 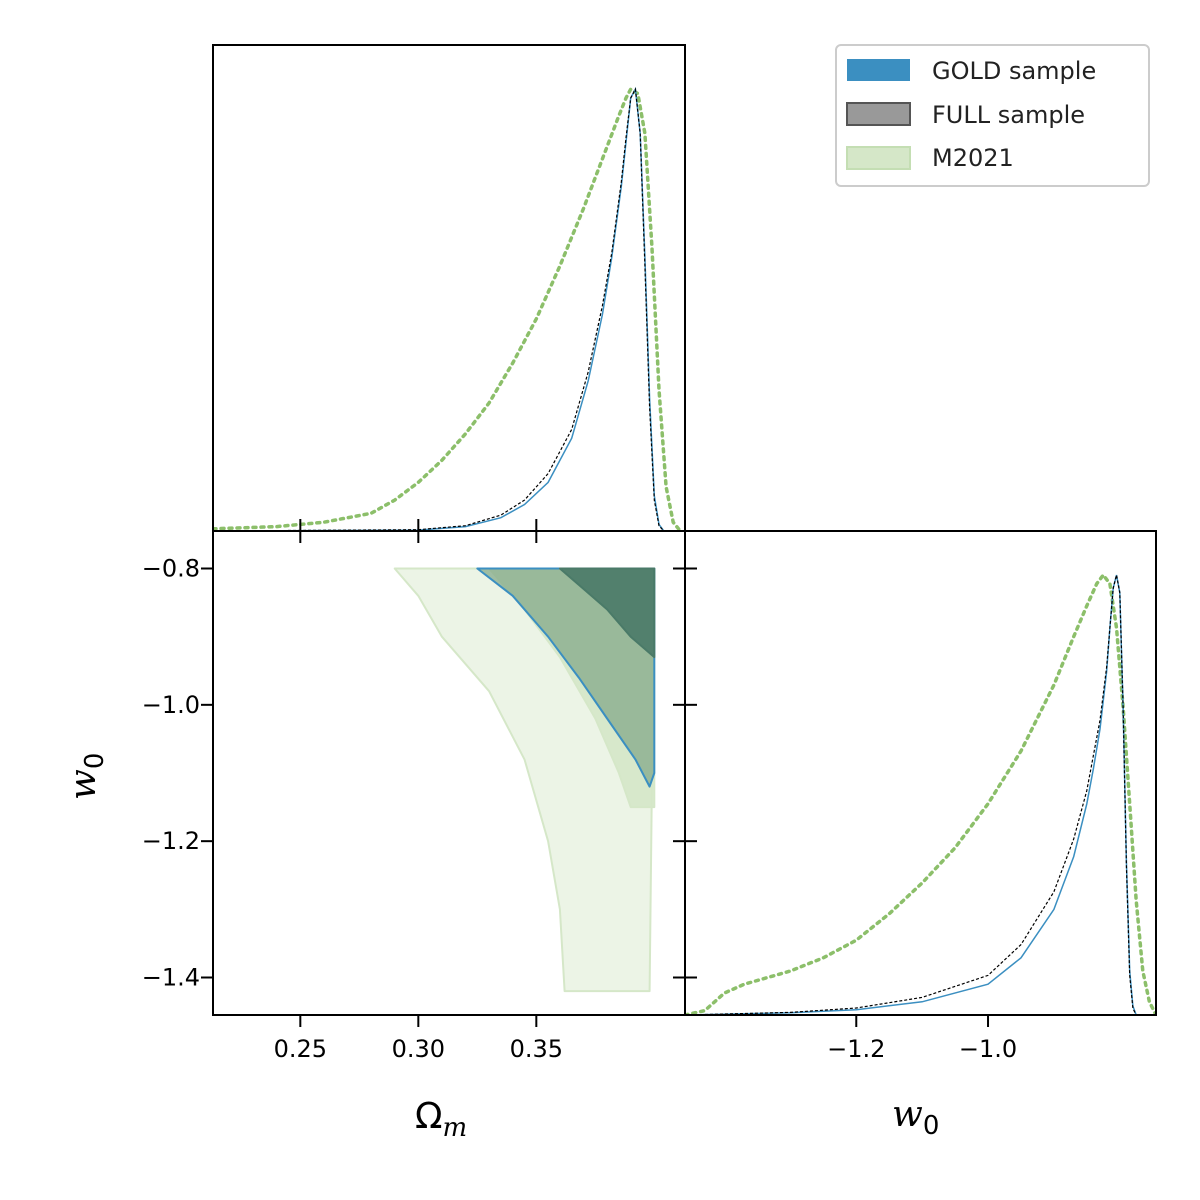 I want to click on omega-tick-label: 0.35, so click(x=536, y=1049).